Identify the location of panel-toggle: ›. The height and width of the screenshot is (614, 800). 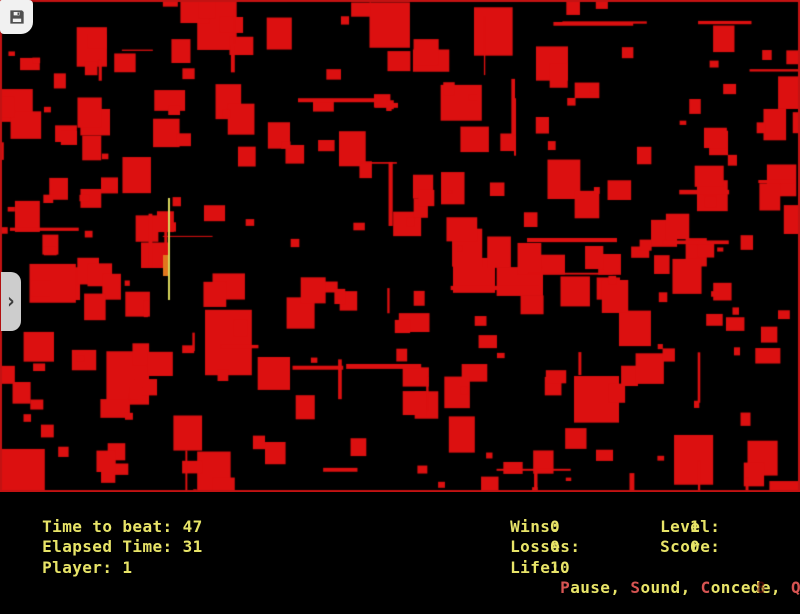
(11, 301).